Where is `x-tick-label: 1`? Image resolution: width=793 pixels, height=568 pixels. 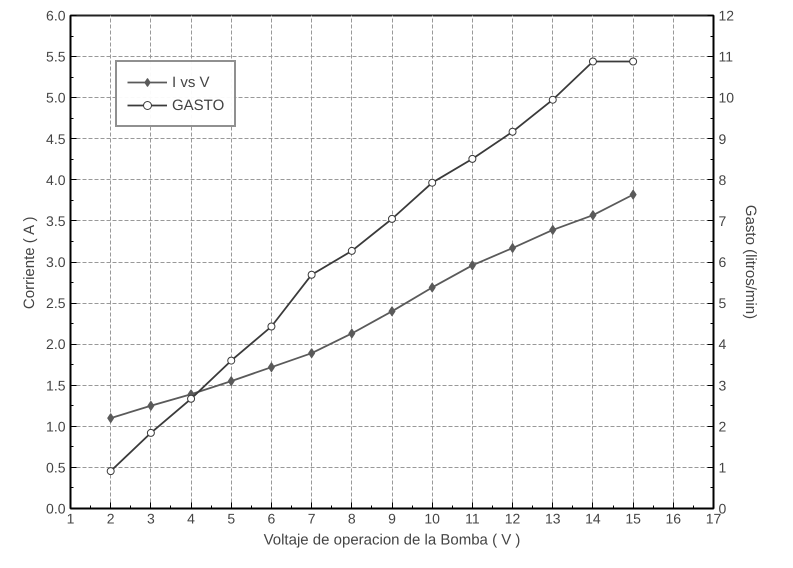 x-tick-label: 1 is located at coordinates (70, 518).